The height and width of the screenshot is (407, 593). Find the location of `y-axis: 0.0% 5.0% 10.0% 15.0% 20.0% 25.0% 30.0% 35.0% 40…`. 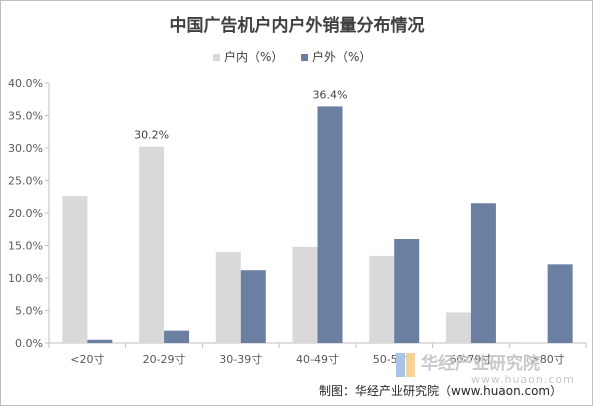

y-axis: 0.0% 5.0% 10.0% 15.0% 20.0% 25.0% 30.0% 35.0% 40… is located at coordinates (29, 213).